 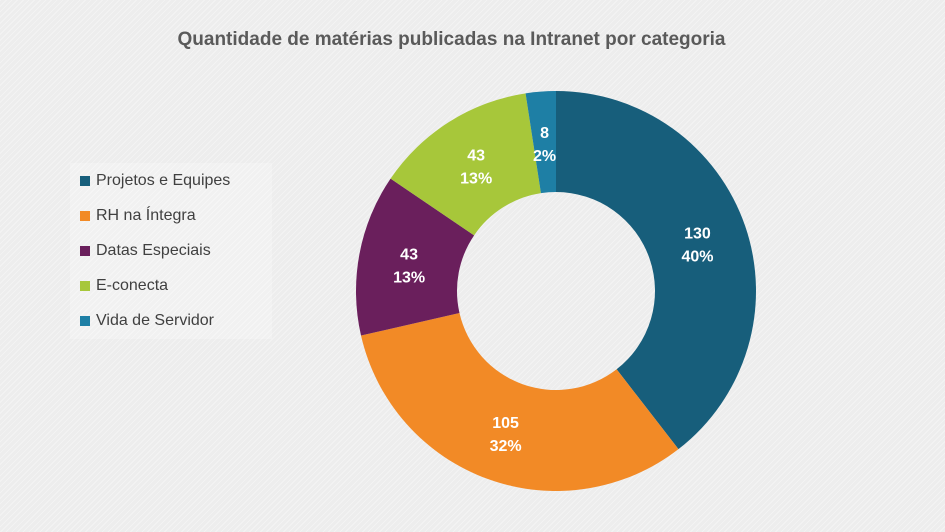 What do you see at coordinates (520, 402) in the screenshot?
I see `donut-slice-rh-na-integra` at bounding box center [520, 402].